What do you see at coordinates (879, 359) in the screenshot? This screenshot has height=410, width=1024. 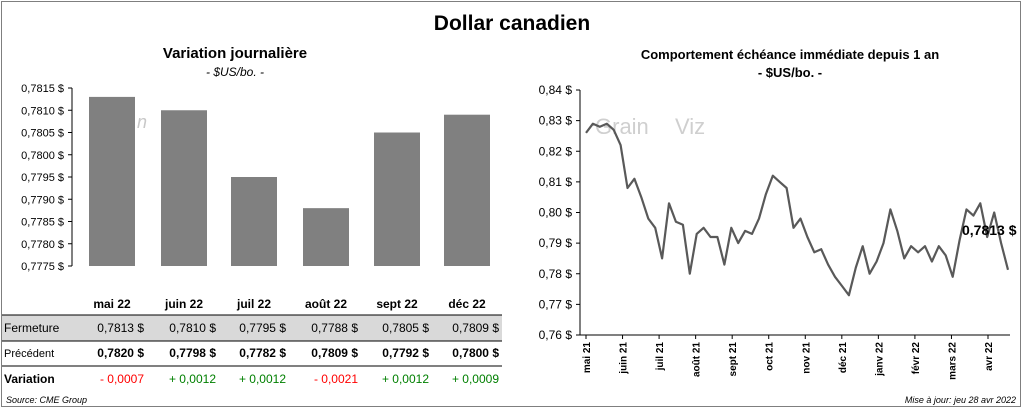 I see `line-x-tick-label: janv 22` at bounding box center [879, 359].